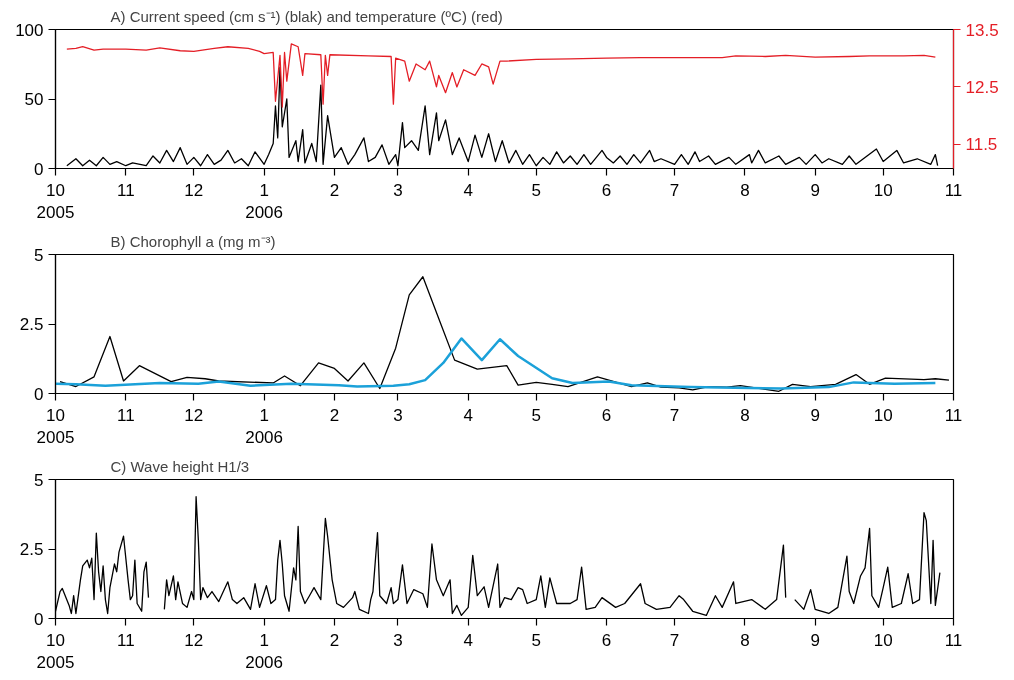 The width and height of the screenshot is (1014, 680). What do you see at coordinates (180, 466) in the screenshot?
I see `chart-title: C) Wave height H1/3` at bounding box center [180, 466].